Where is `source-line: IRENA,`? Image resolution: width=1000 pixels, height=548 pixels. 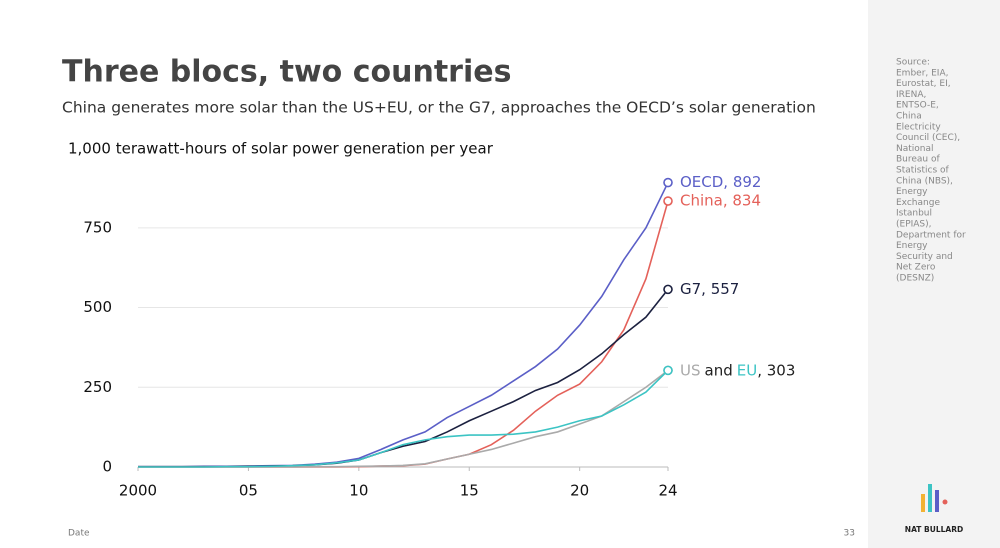
source-line: IRENA, is located at coordinates (911, 95).